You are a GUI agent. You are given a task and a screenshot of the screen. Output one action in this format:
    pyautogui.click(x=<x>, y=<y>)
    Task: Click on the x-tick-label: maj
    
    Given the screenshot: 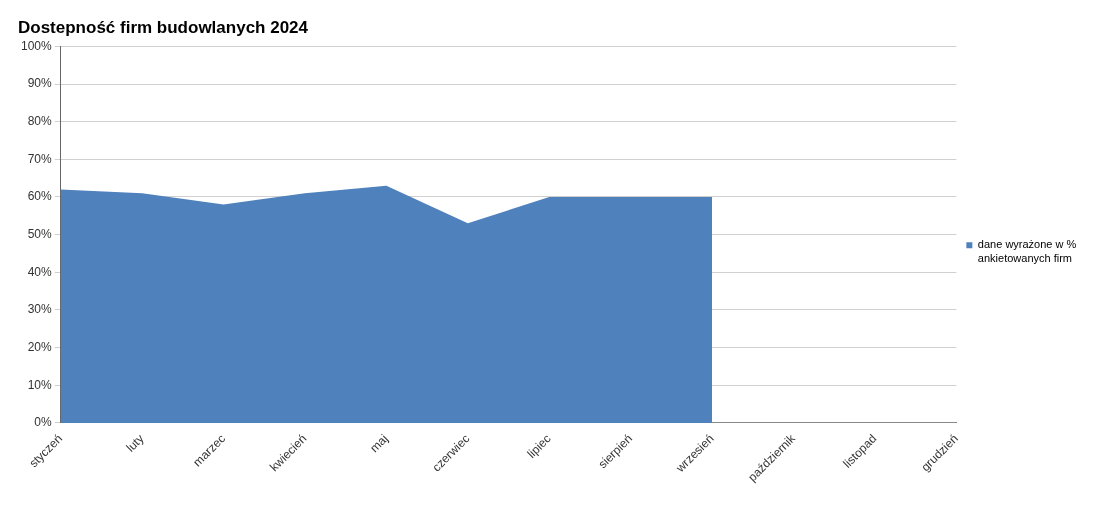 What is the action you would take?
    pyautogui.click(x=379, y=443)
    